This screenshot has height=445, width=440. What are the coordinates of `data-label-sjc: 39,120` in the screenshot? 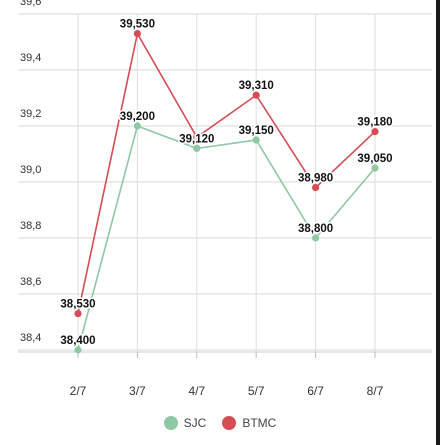 It's located at (196, 139).